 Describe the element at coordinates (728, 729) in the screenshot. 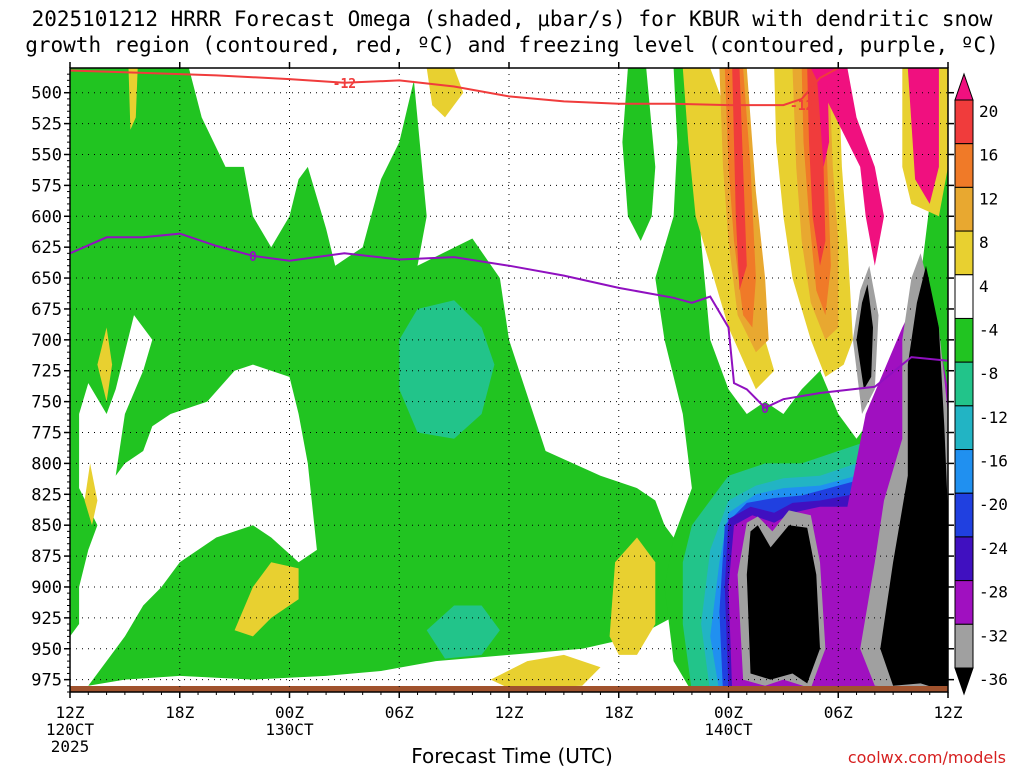

I see `x-date-label-36: 140CT` at that location.